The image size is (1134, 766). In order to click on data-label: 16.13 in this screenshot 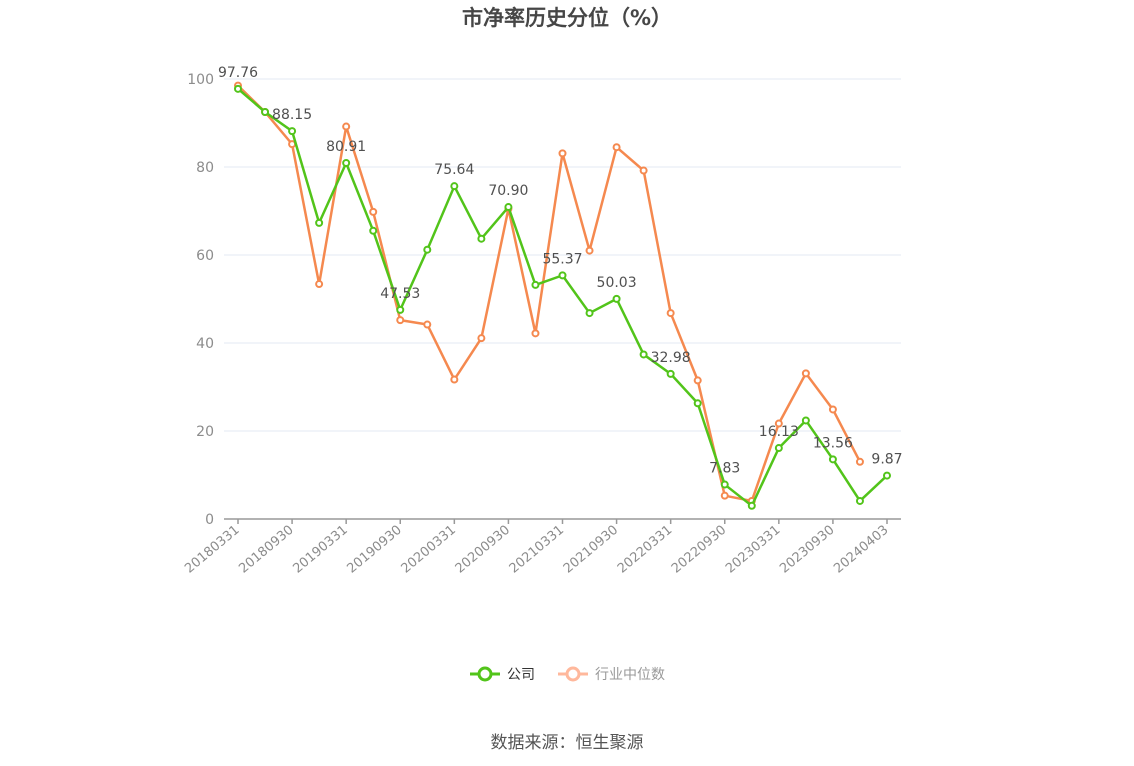, I will do `click(779, 432)`.